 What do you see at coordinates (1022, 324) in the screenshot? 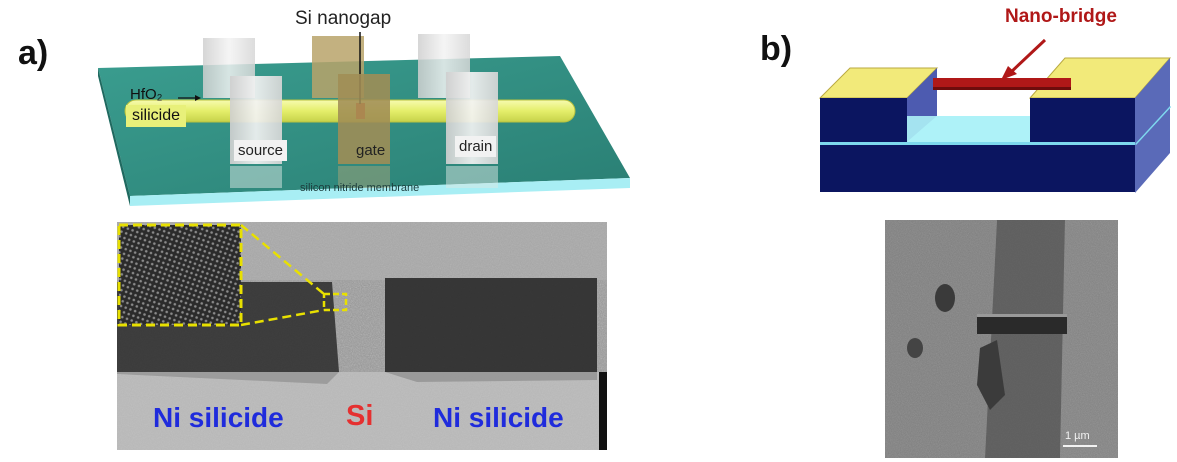
I see `sem-nano-bridge` at bounding box center [1022, 324].